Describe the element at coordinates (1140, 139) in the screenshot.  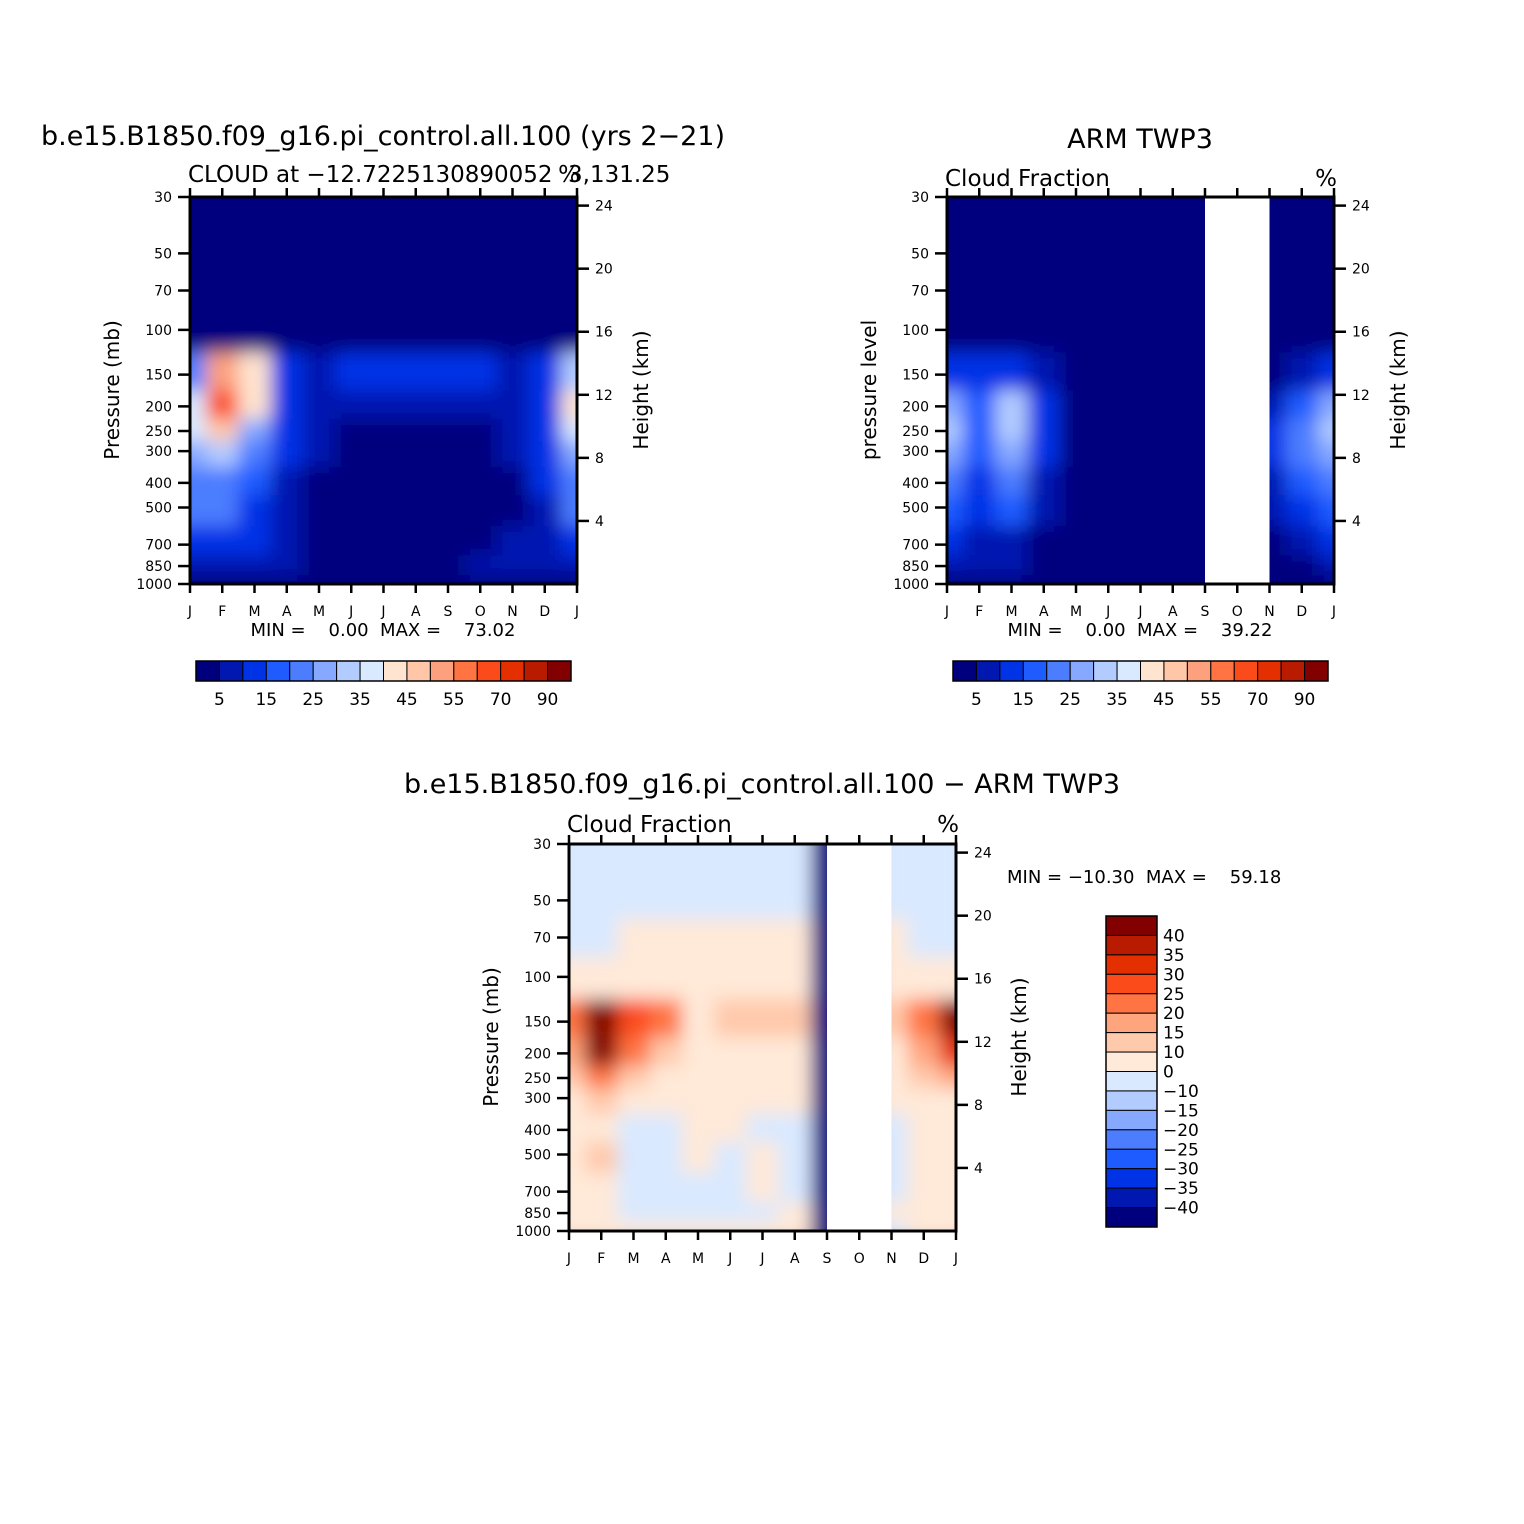
I see `panel-obs-title: ARM TWP3` at that location.